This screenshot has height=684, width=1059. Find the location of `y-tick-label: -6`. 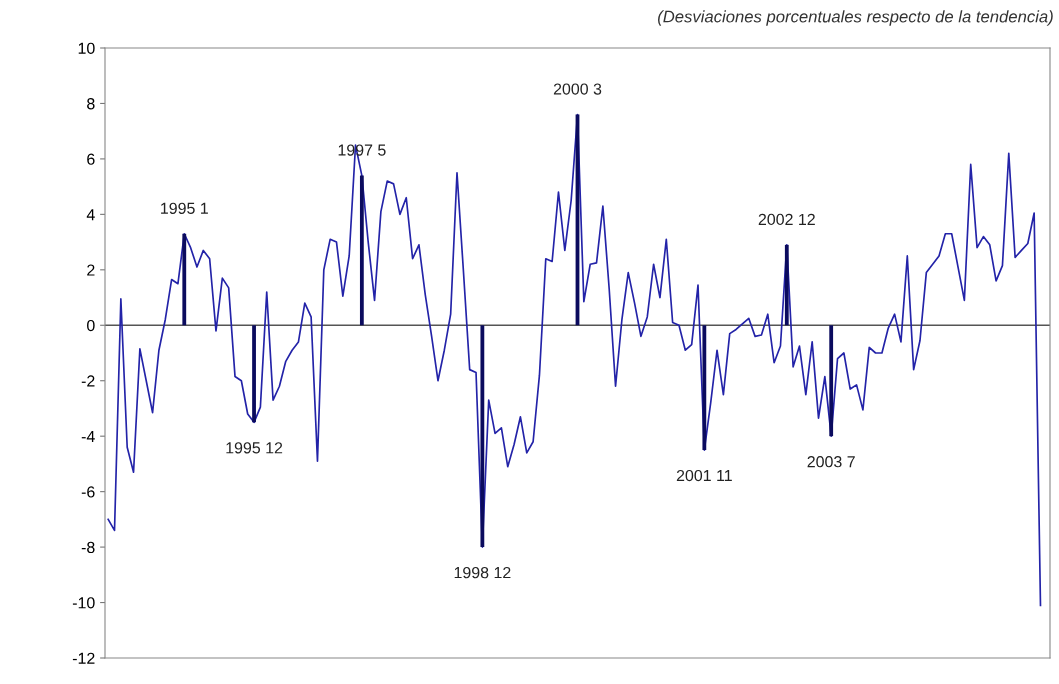

y-tick-label: -6 is located at coordinates (88, 492).